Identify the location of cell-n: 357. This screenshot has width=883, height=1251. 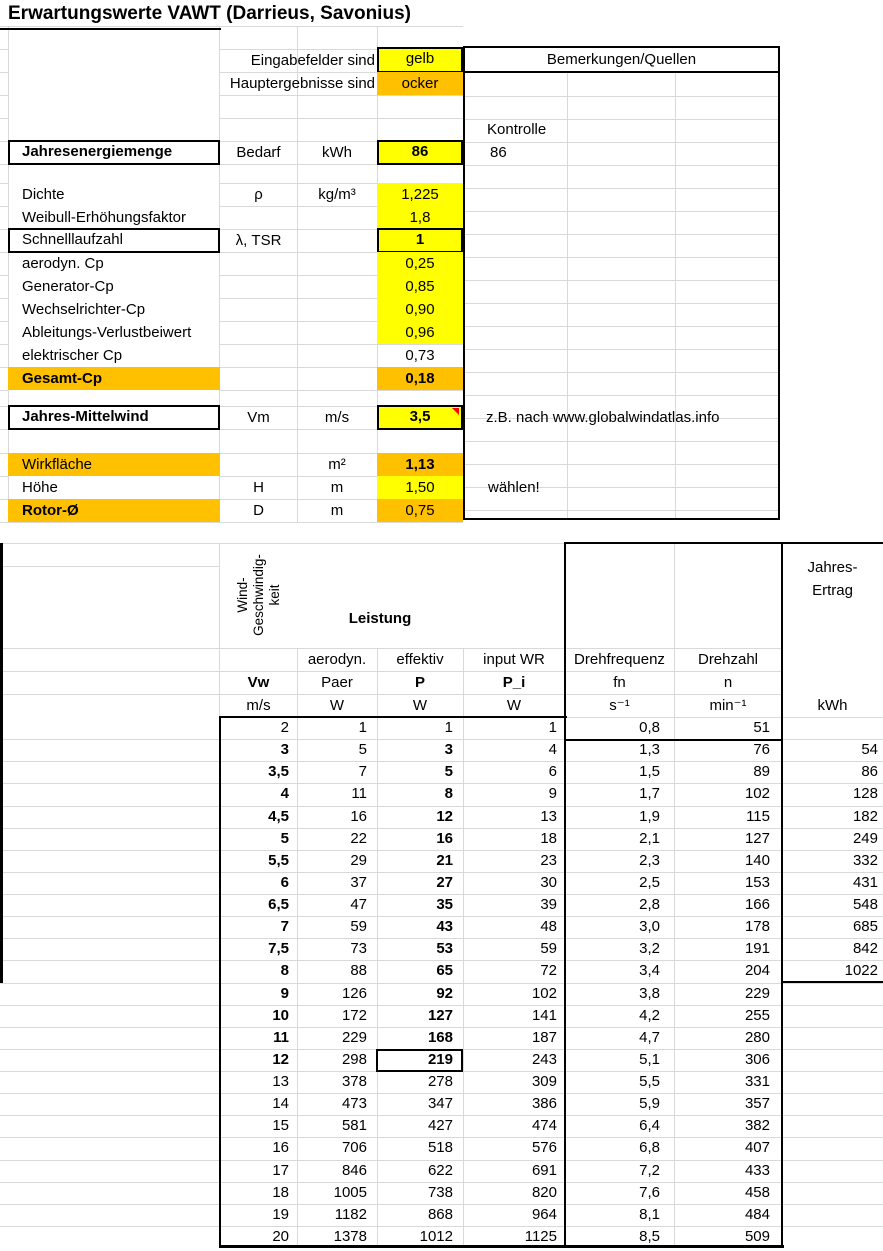
(757, 1104).